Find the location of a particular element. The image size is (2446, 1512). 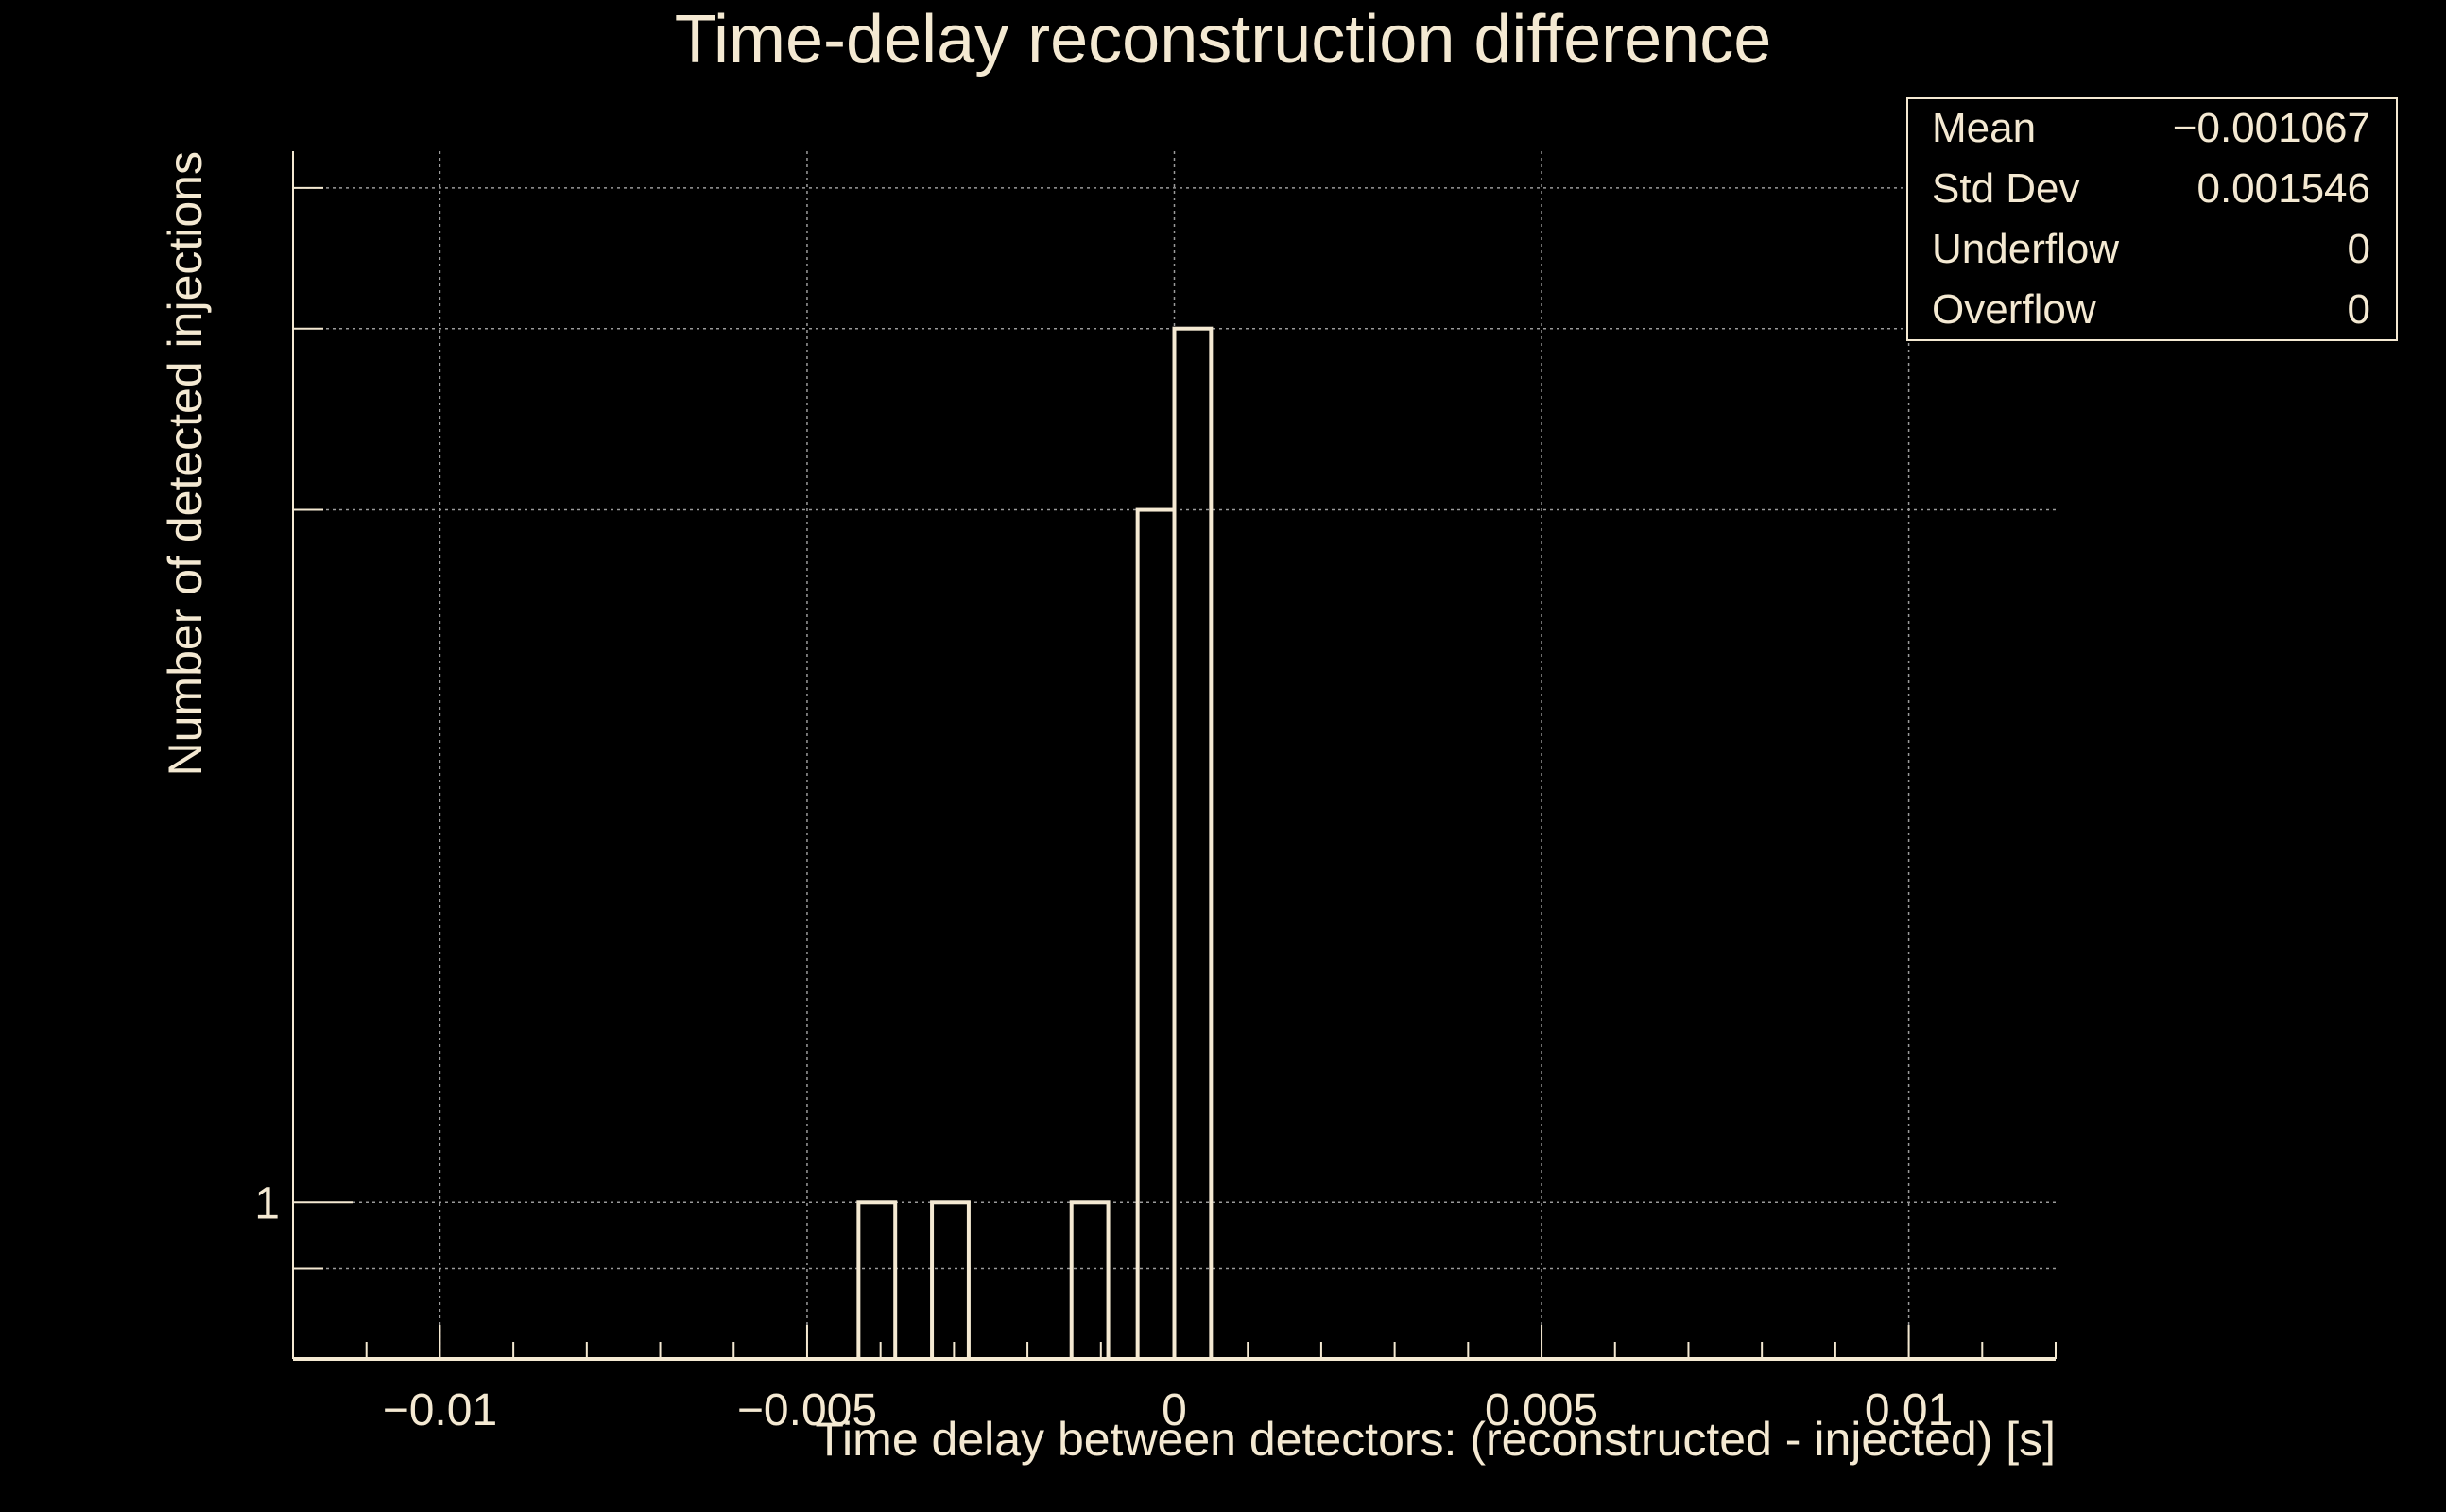

y-axis-label: Number of detected injections is located at coordinates (185, 463).